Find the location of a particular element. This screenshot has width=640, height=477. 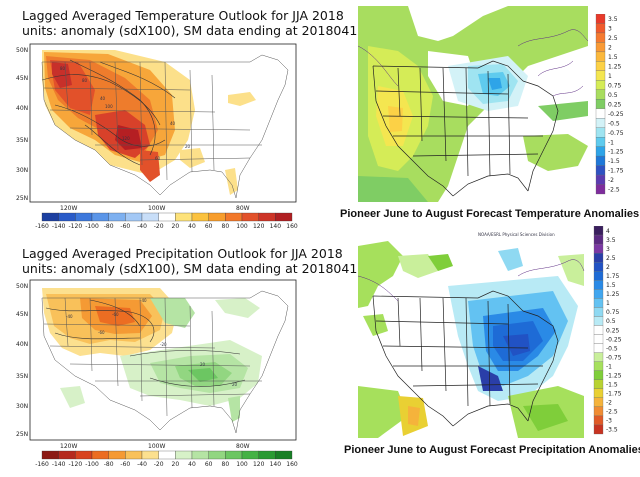

precipitation-colorbar-label: 160 is located at coordinates (292, 464).